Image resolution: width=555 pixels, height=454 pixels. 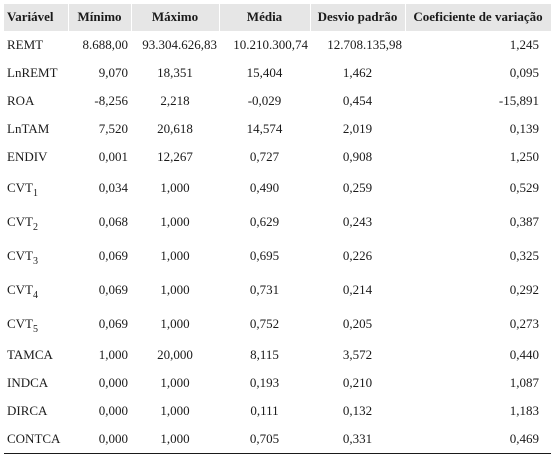 I want to click on max-cell: 18,351, so click(x=175, y=72).